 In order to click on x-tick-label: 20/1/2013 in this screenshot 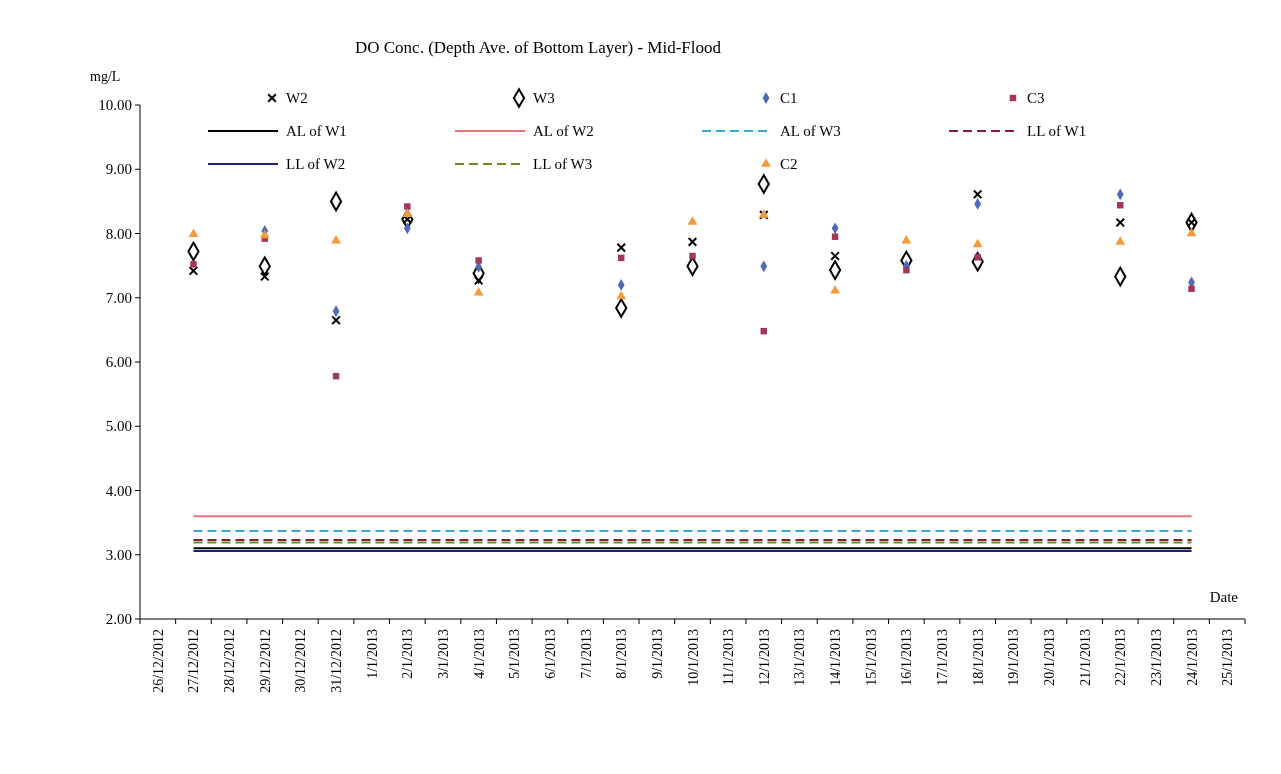, I will do `click(1049, 657)`.